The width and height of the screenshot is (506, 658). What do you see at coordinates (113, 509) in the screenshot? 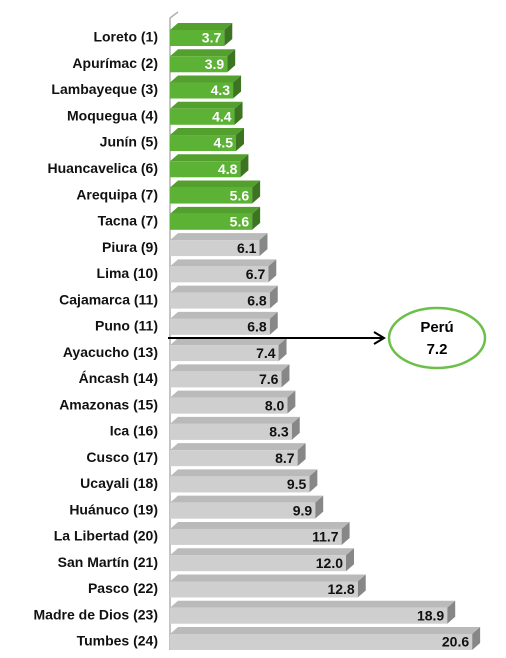
I see `y-tick-label: Huánuco (19)` at bounding box center [113, 509].